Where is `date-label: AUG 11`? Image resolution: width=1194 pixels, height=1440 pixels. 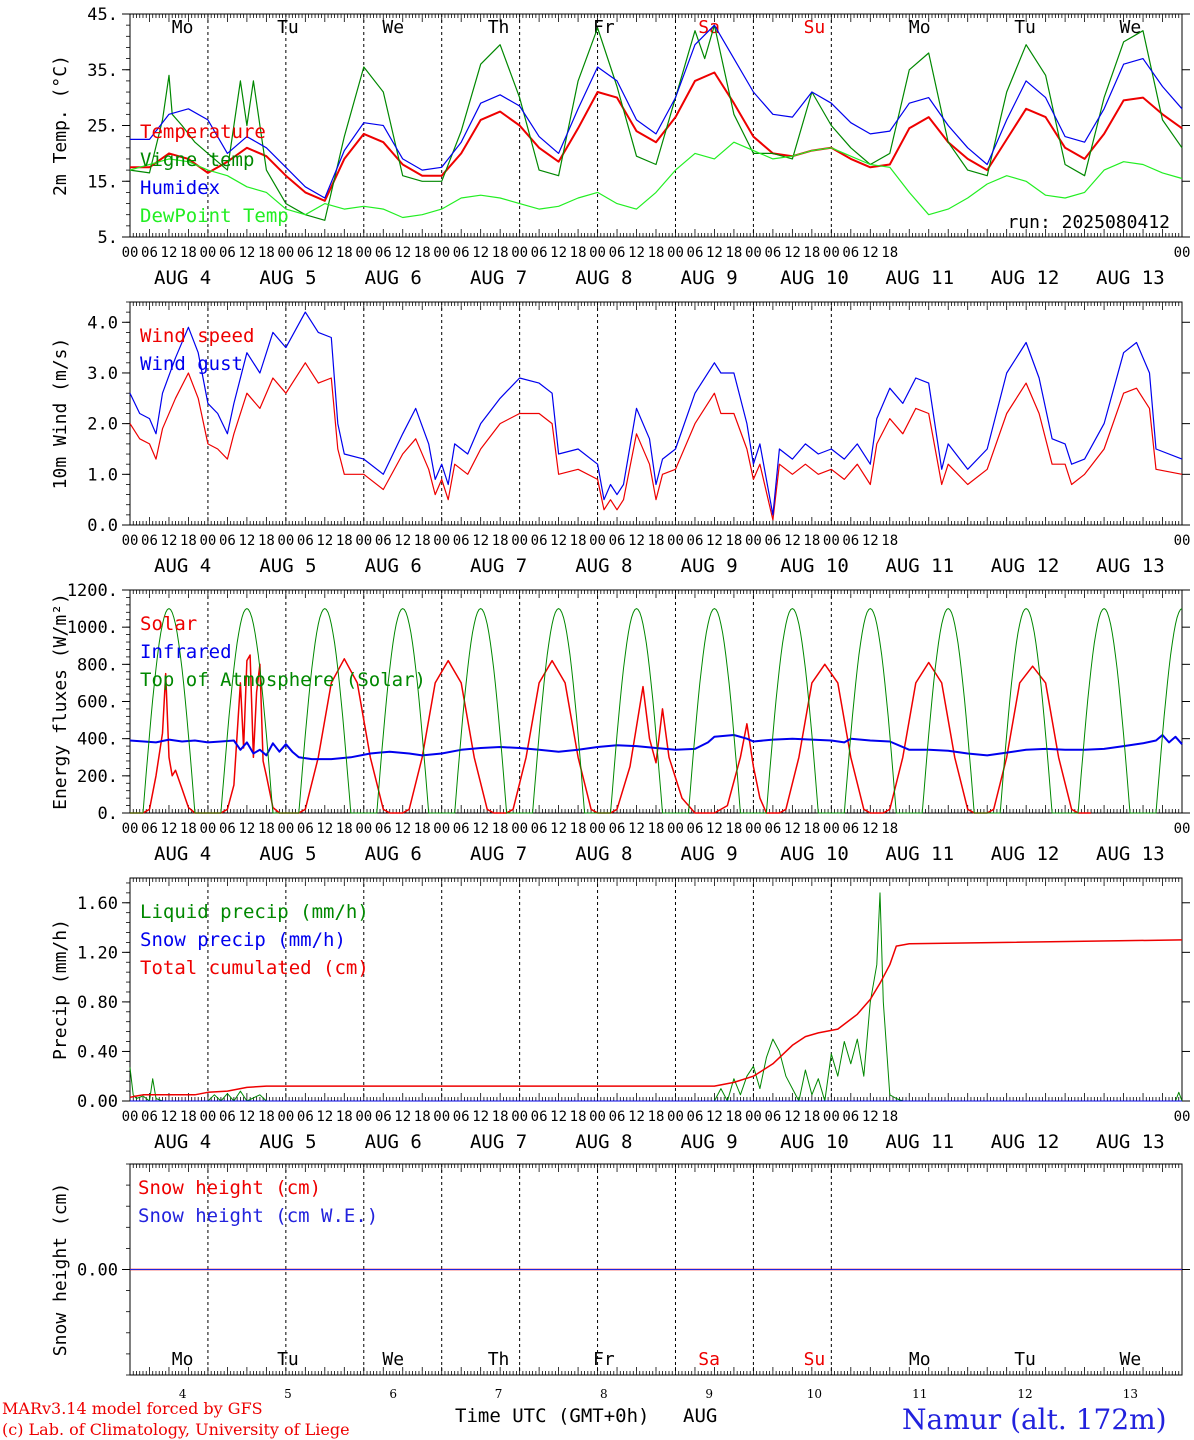
date-label: AUG 11 is located at coordinates (919, 566).